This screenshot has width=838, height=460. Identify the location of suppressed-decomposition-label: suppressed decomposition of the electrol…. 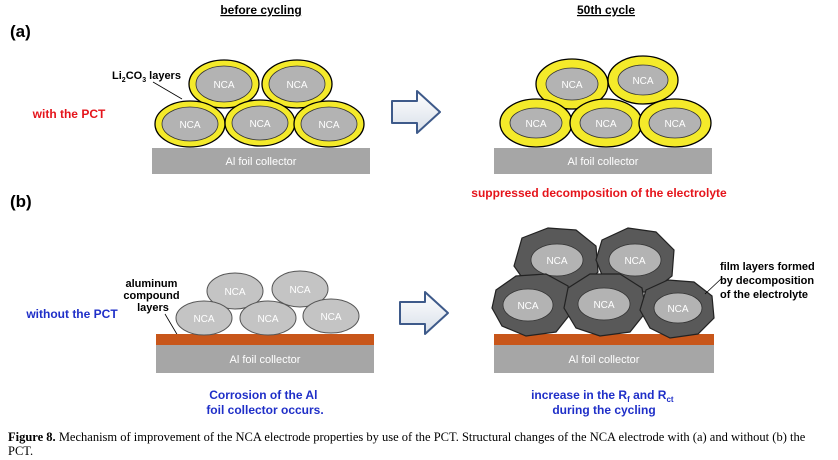
(599, 193).